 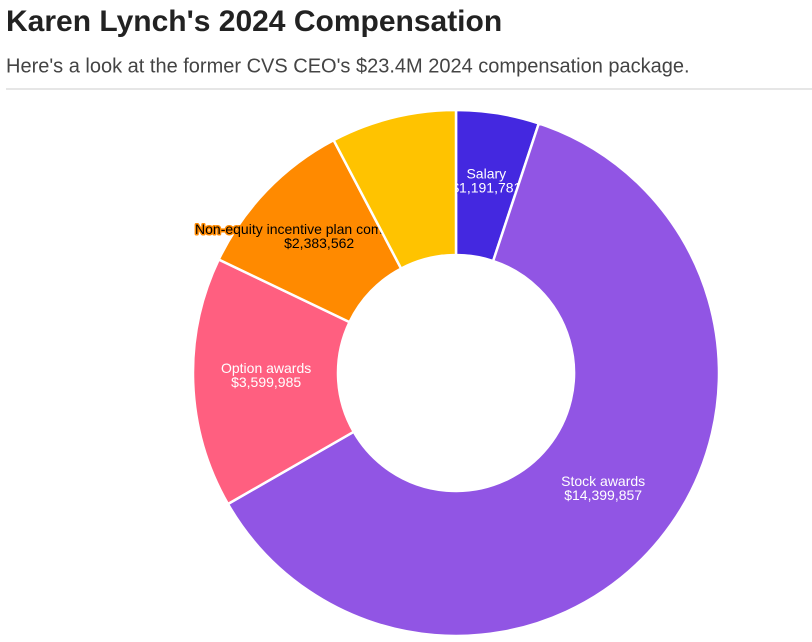 What do you see at coordinates (486, 187) in the screenshot?
I see `value-label: $1,191,781` at bounding box center [486, 187].